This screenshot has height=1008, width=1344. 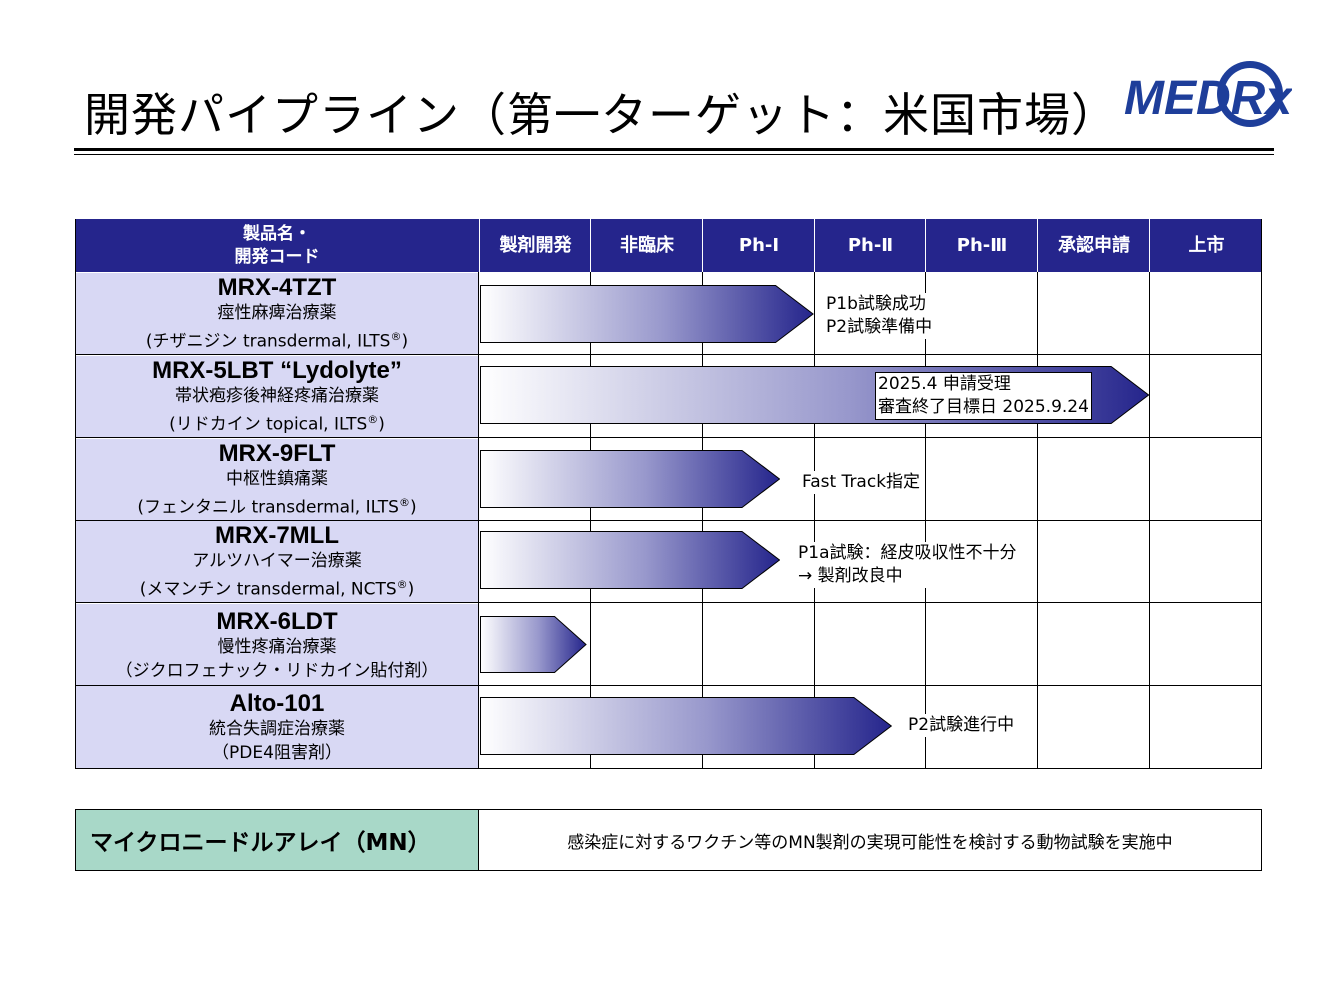 What do you see at coordinates (981, 245) in the screenshot?
I see `header-stage: Ph-Ⅲ` at bounding box center [981, 245].